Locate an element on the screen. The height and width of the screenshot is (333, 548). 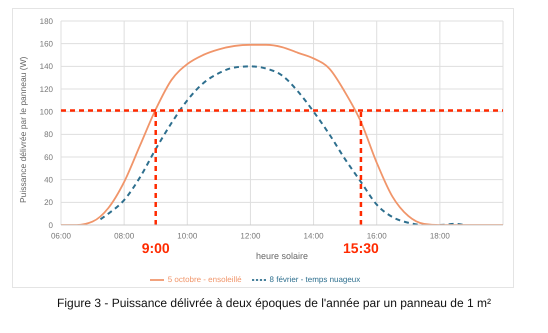
x-tick-label: 16:00 is located at coordinates (377, 236).